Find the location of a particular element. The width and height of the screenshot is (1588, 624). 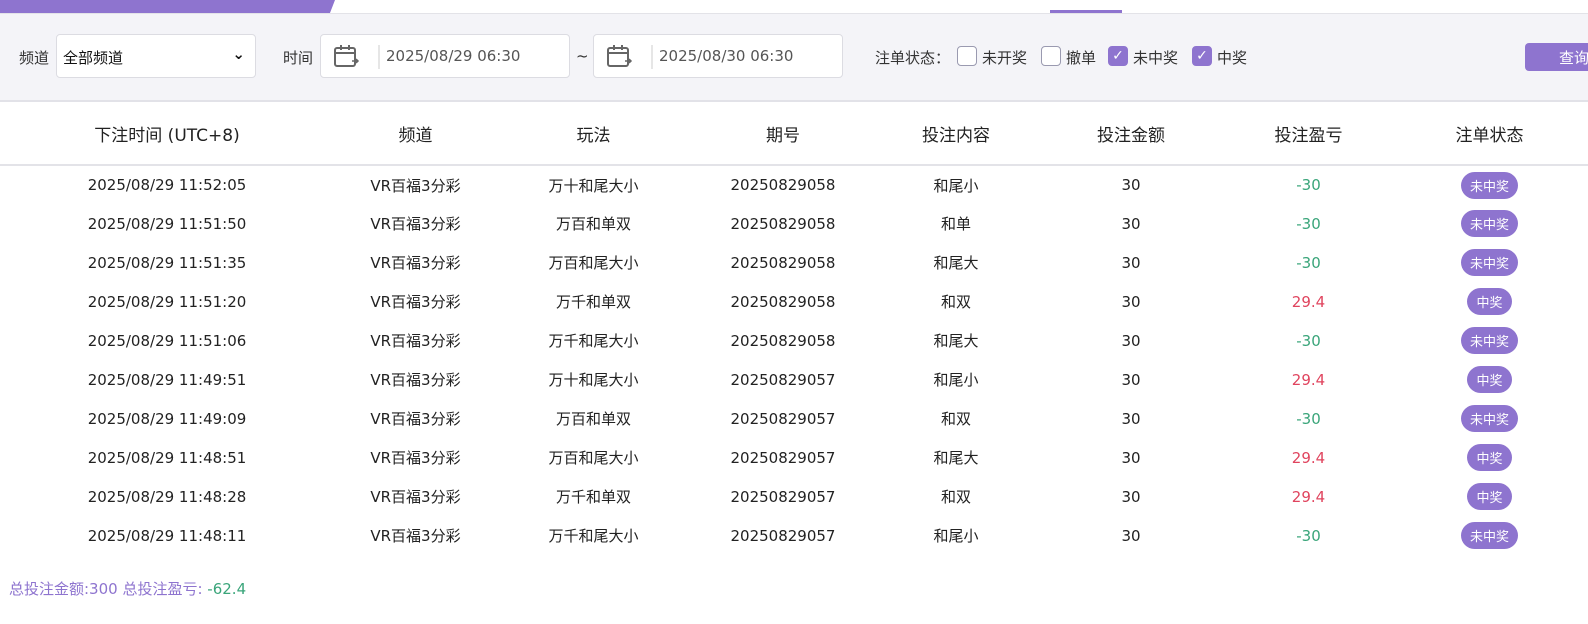

cell-bet-content: 和单 is located at coordinates (955, 224).